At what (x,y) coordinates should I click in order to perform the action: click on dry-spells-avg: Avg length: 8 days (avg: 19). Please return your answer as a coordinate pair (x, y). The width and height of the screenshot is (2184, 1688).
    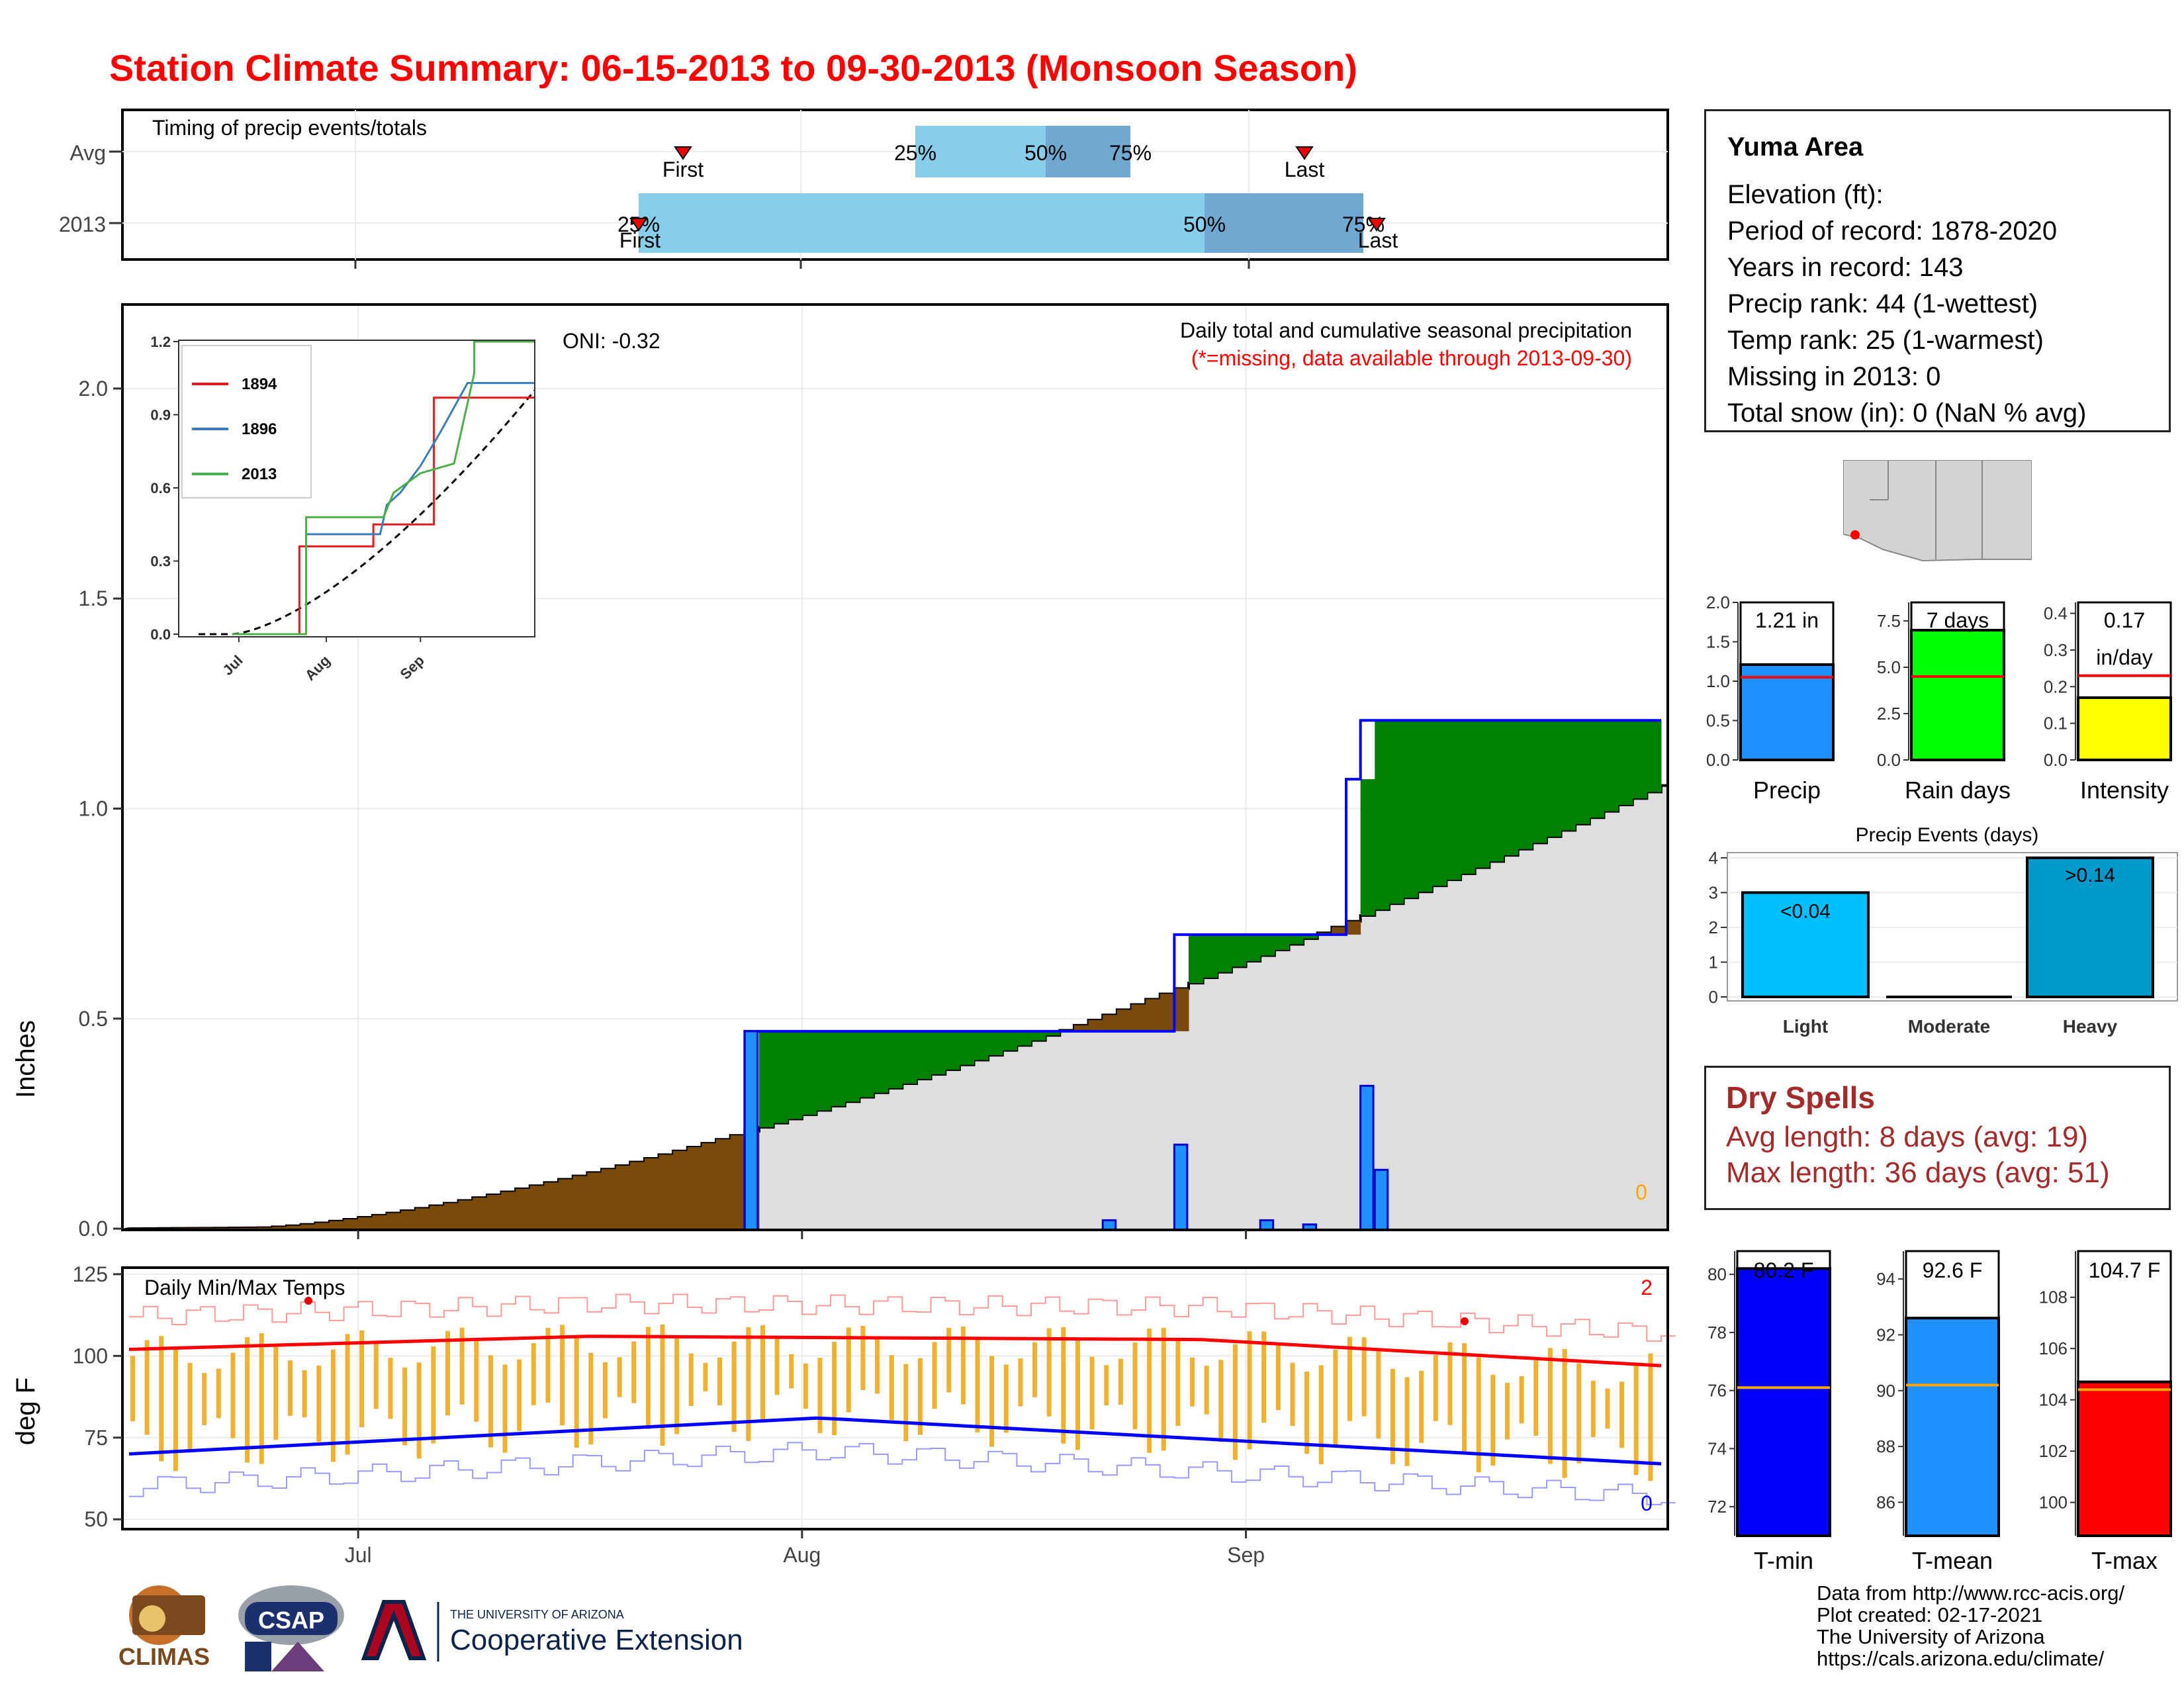
    Looking at the image, I should click on (1908, 1137).